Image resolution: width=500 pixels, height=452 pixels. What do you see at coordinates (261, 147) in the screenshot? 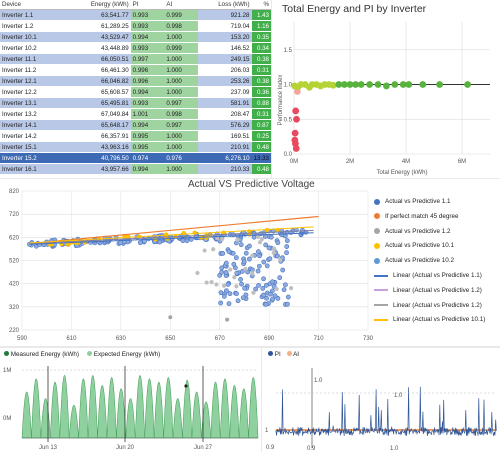
I see `cell-pct: 0.48` at bounding box center [261, 147].